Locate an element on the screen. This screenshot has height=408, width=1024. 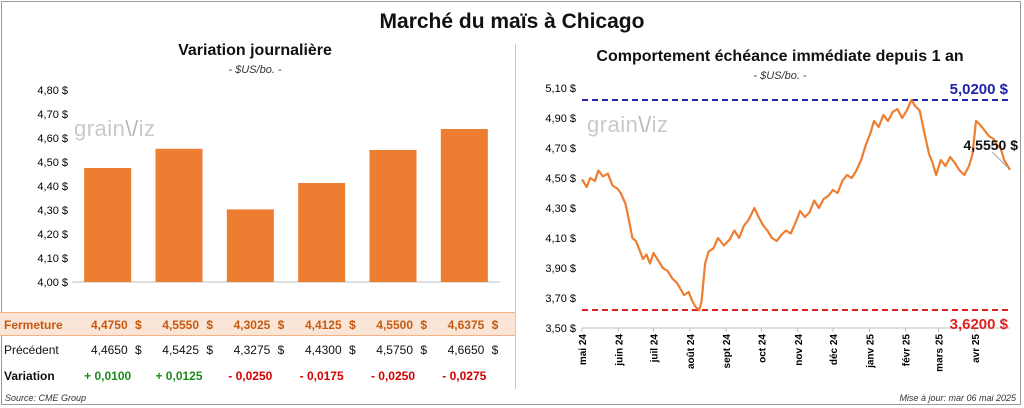
left-watermark-logo: grain\/iz is located at coordinates (115, 128).